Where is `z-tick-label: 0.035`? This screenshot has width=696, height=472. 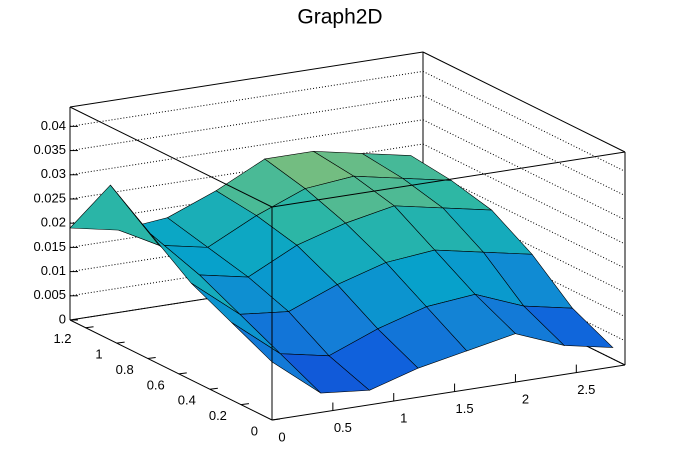
z-tick-label: 0.035 is located at coordinates (49, 149).